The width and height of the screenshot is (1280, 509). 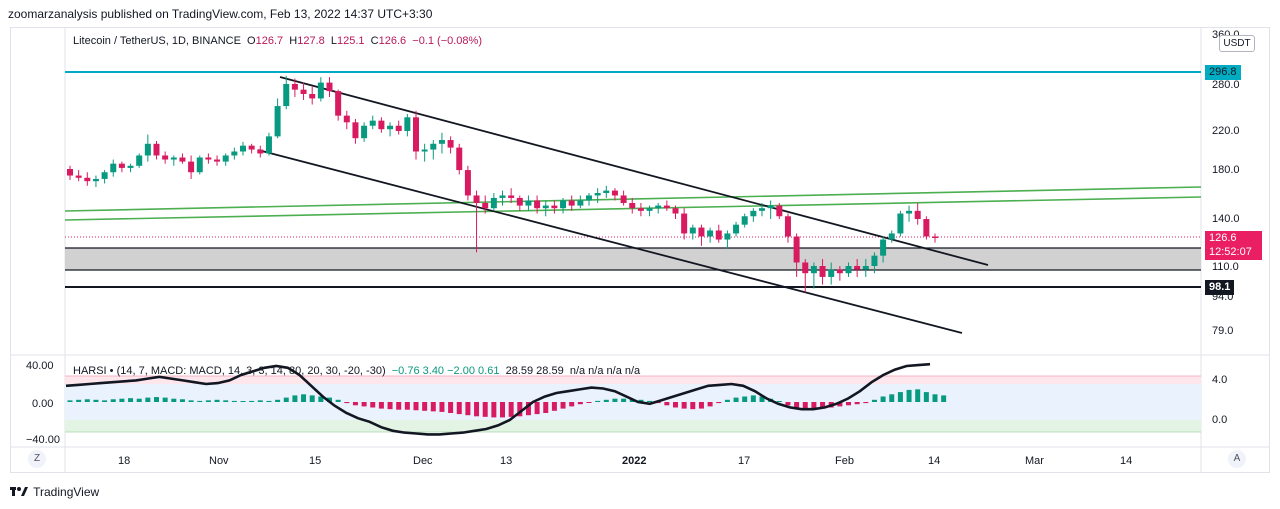 I want to click on osc-overbought-band, so click(x=633, y=380).